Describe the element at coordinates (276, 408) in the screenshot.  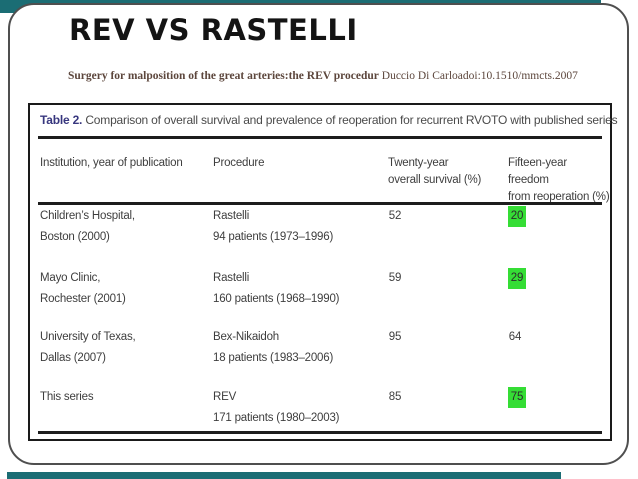
I see `cell-procedure: REV 171 patients (1980–2003)` at that location.